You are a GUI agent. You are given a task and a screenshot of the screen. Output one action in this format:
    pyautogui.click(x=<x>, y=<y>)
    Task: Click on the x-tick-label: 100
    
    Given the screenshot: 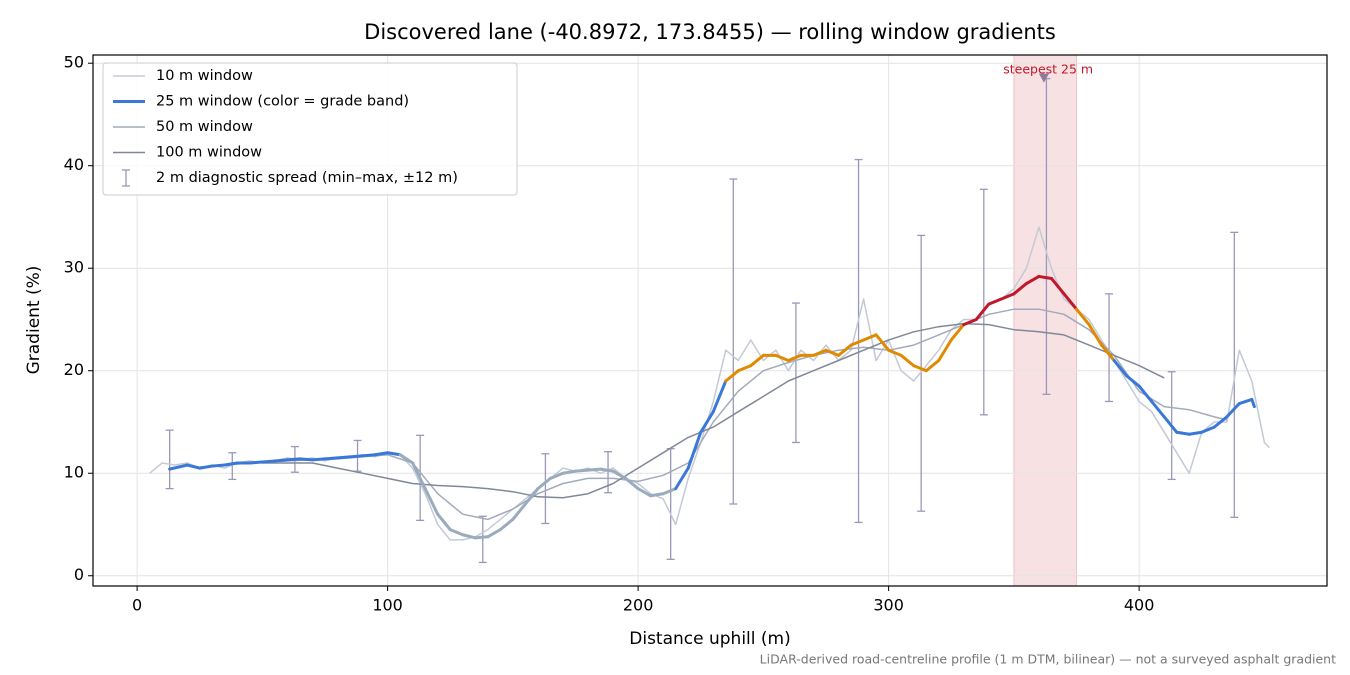 What is the action you would take?
    pyautogui.click(x=387, y=605)
    